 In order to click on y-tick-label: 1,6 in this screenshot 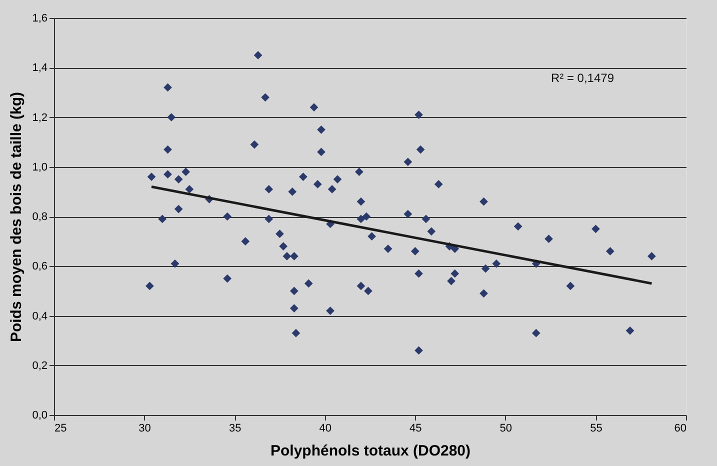, I will do `click(40, 18)`.